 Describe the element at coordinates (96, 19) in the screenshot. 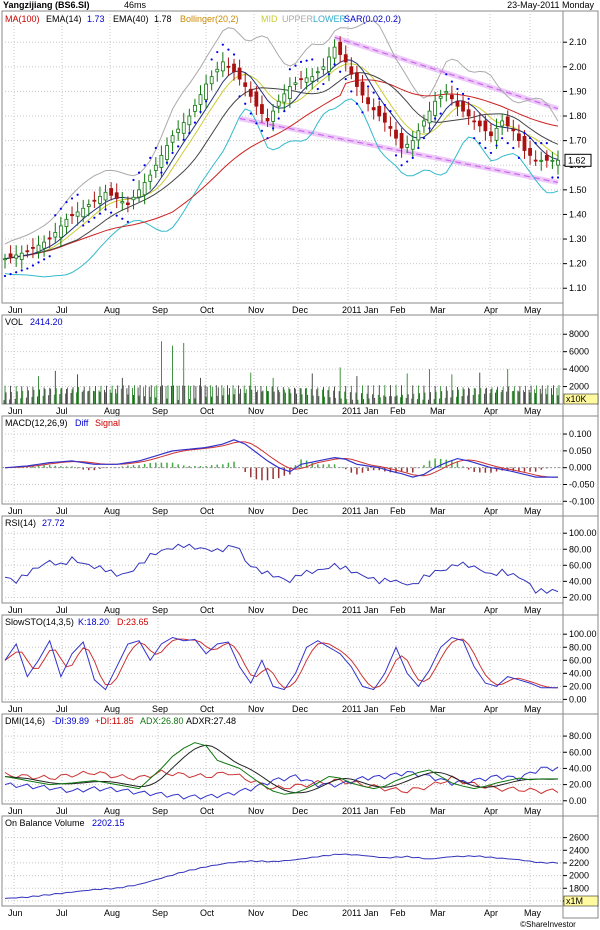

I see `price-legend-item: 1.73` at that location.